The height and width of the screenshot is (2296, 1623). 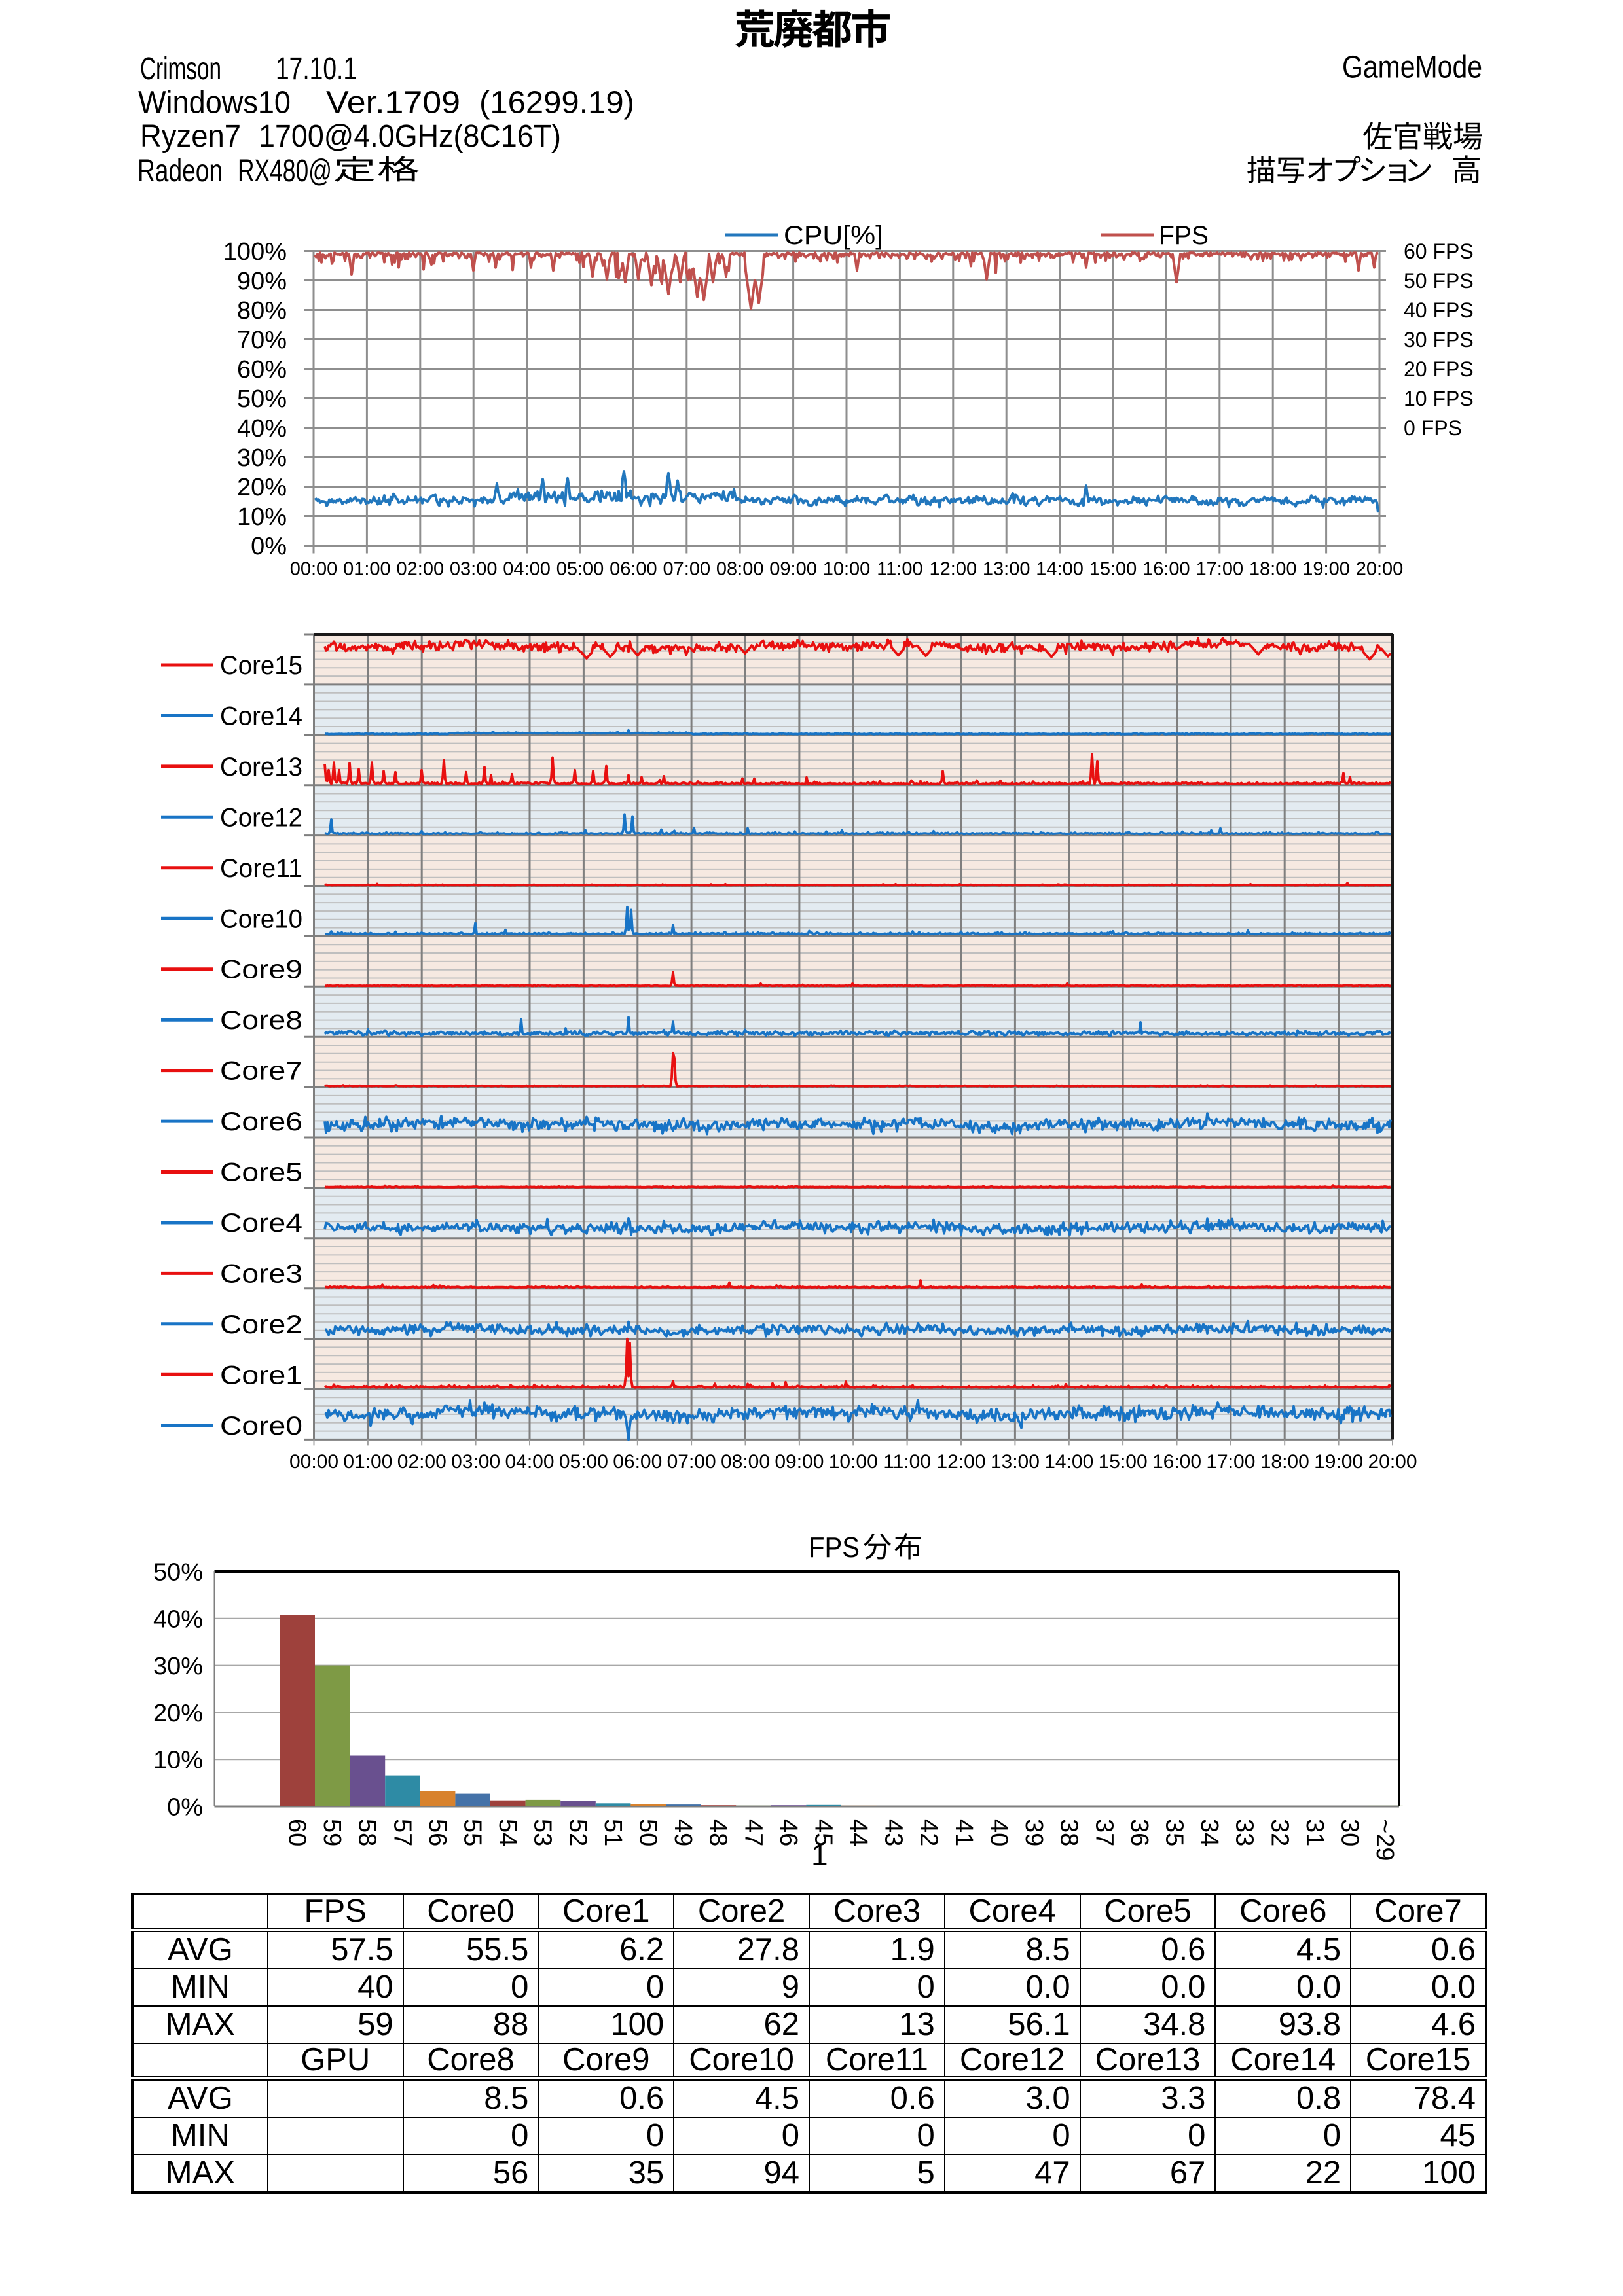 What do you see at coordinates (823, 1833) in the screenshot?
I see `svg-text: 45` at bounding box center [823, 1833].